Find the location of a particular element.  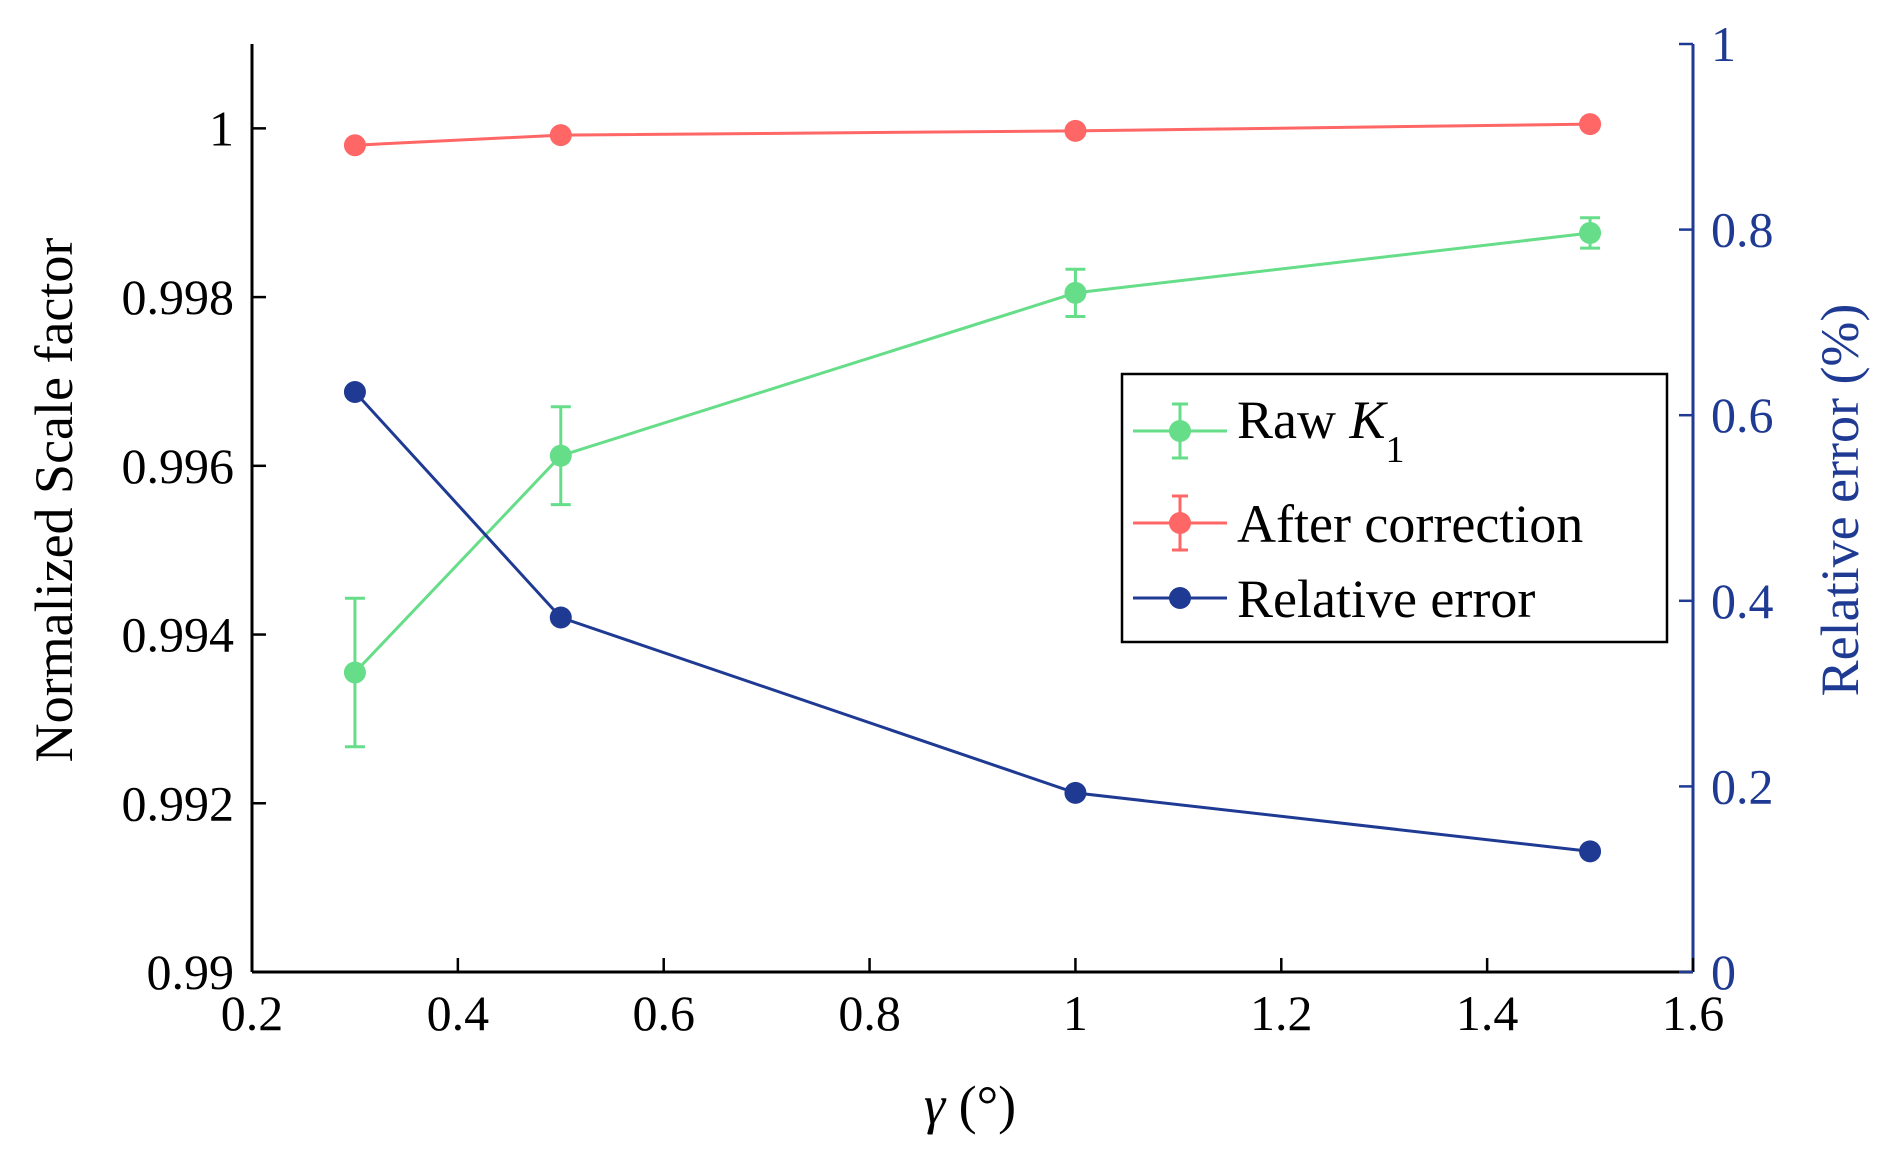

legend-marker-raw-k1 is located at coordinates (1180, 431).